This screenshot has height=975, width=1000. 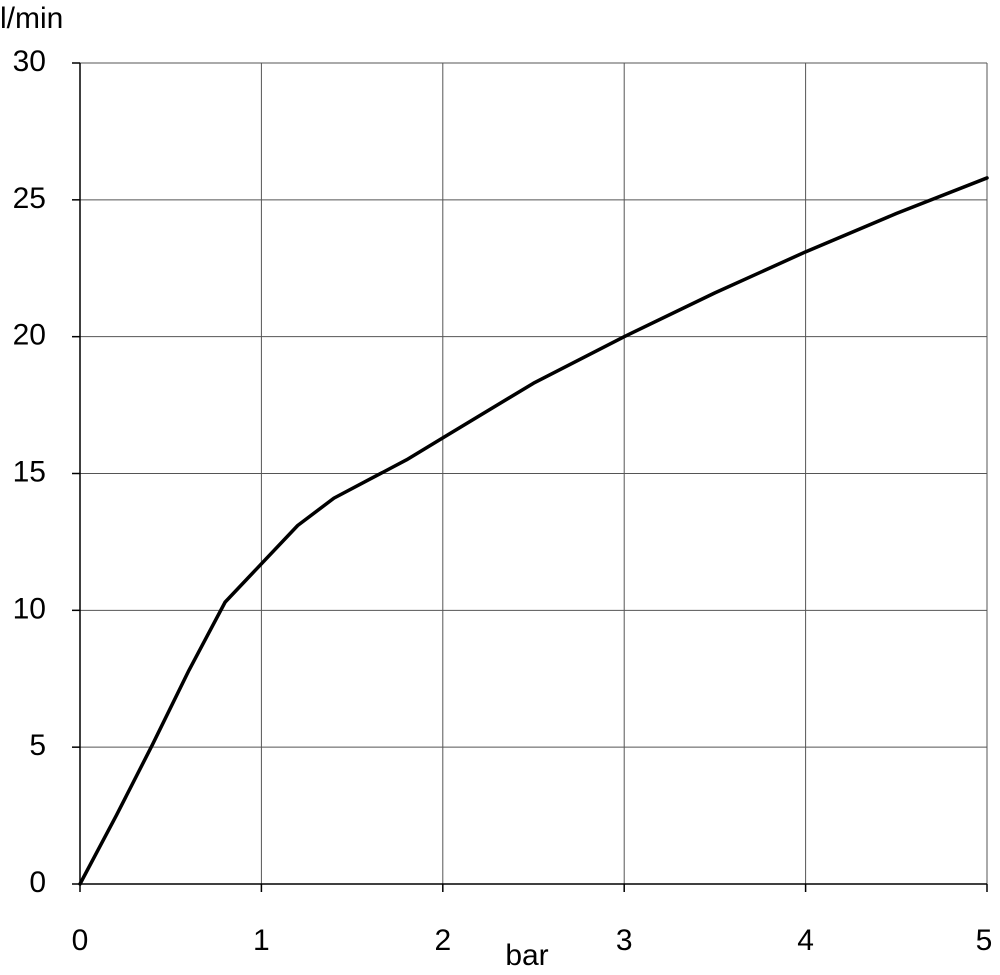 I want to click on y-tick-label: 10, so click(x=29, y=608).